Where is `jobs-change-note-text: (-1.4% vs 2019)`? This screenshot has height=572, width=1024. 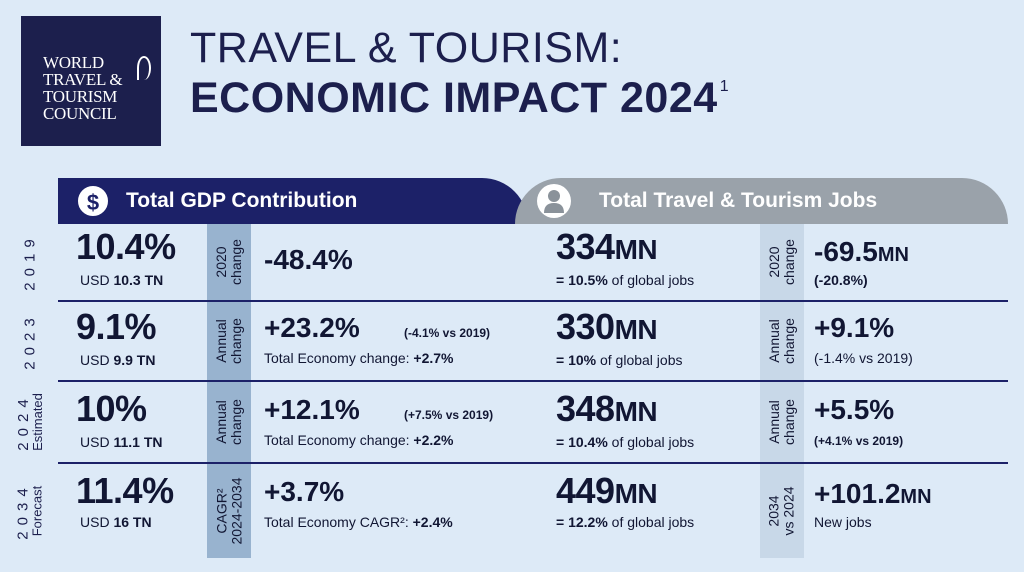 jobs-change-note-text: (-1.4% vs 2019) is located at coordinates (863, 358).